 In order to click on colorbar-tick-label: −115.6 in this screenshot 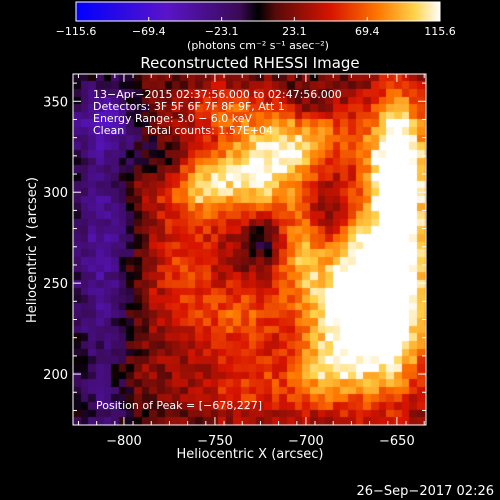, I will do `click(76, 31)`.